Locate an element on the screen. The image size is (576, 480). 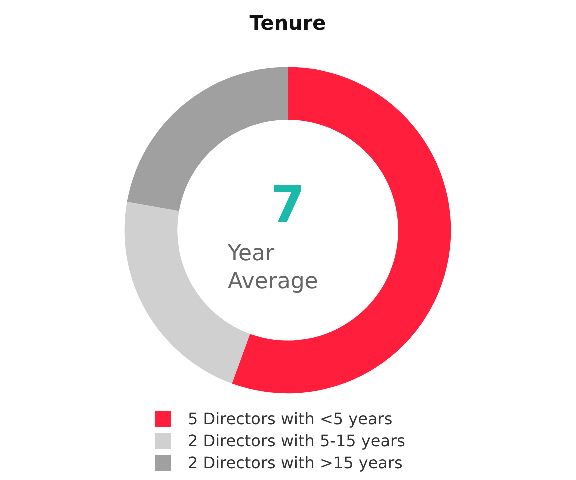
legend-label: 2 Directors with >15 years is located at coordinates (295, 463).